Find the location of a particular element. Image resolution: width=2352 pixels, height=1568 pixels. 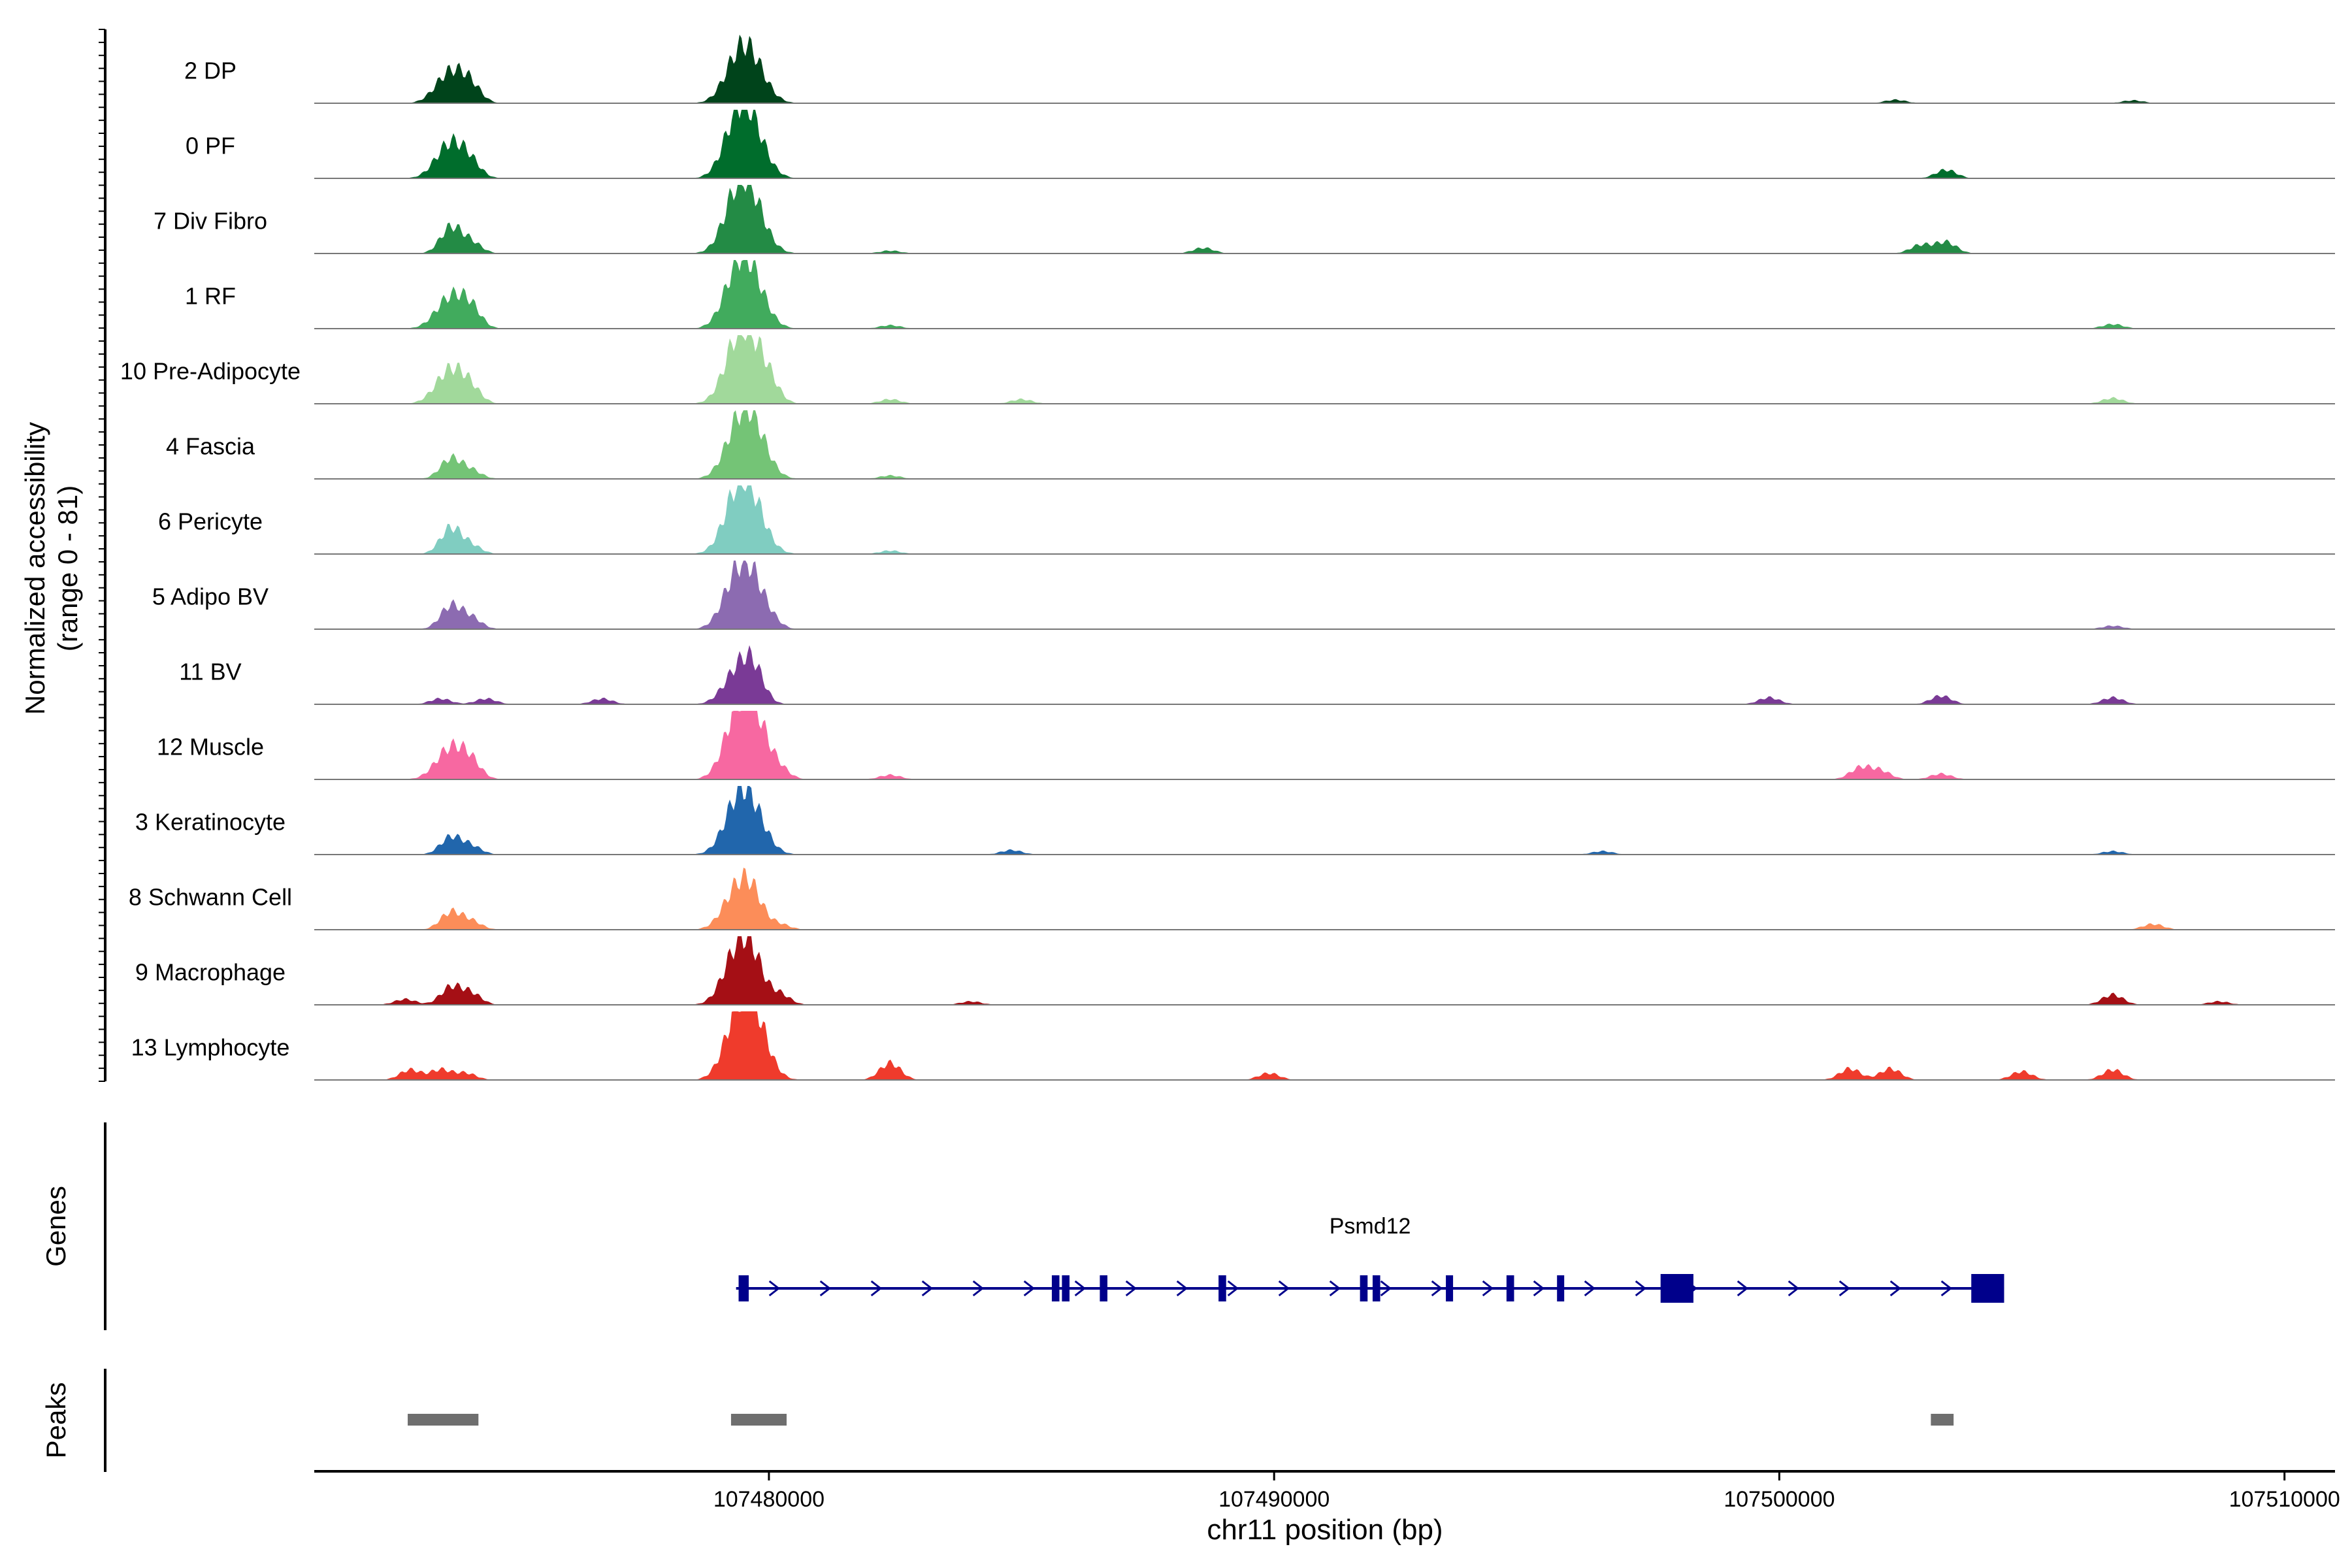

coverage-track: 9 Macrophage is located at coordinates (1235, 970).